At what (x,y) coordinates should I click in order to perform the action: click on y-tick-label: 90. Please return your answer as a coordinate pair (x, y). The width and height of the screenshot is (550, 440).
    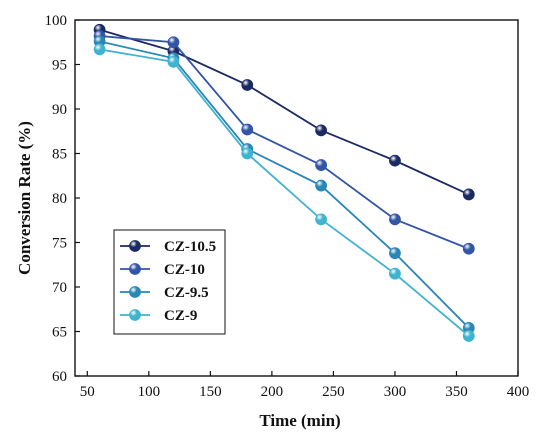
    Looking at the image, I should click on (59, 110).